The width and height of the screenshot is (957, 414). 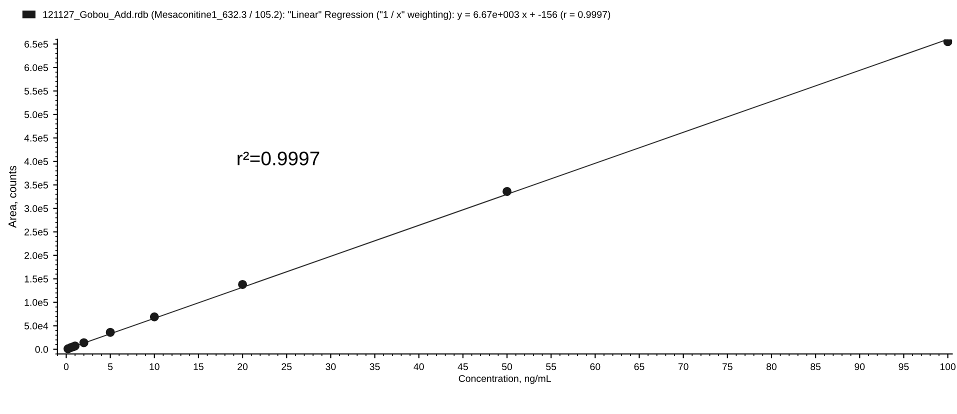 What do you see at coordinates (155, 366) in the screenshot?
I see `x-tick-label: 10` at bounding box center [155, 366].